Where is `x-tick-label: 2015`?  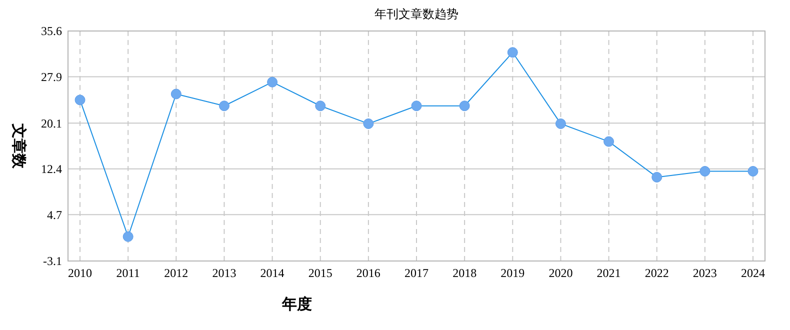
x-tick-label: 2015 is located at coordinates (320, 273).